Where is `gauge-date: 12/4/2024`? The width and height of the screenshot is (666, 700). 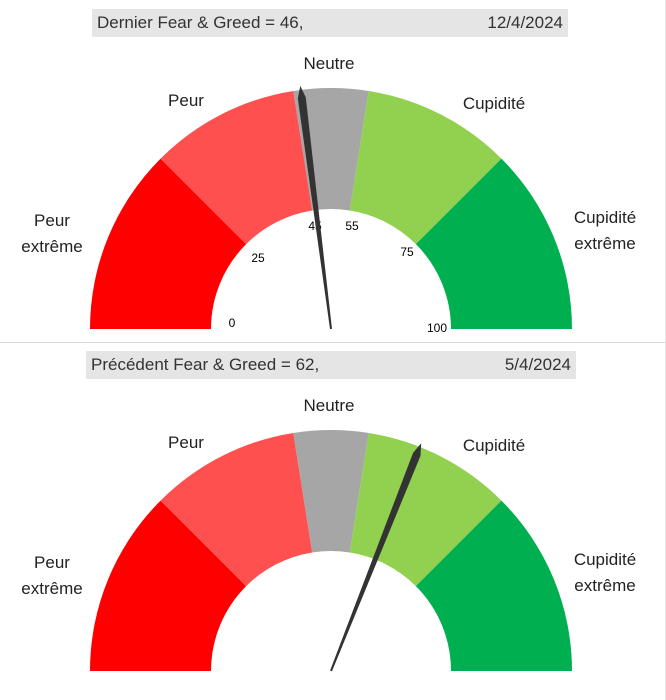 gauge-date: 12/4/2024 is located at coordinates (525, 22).